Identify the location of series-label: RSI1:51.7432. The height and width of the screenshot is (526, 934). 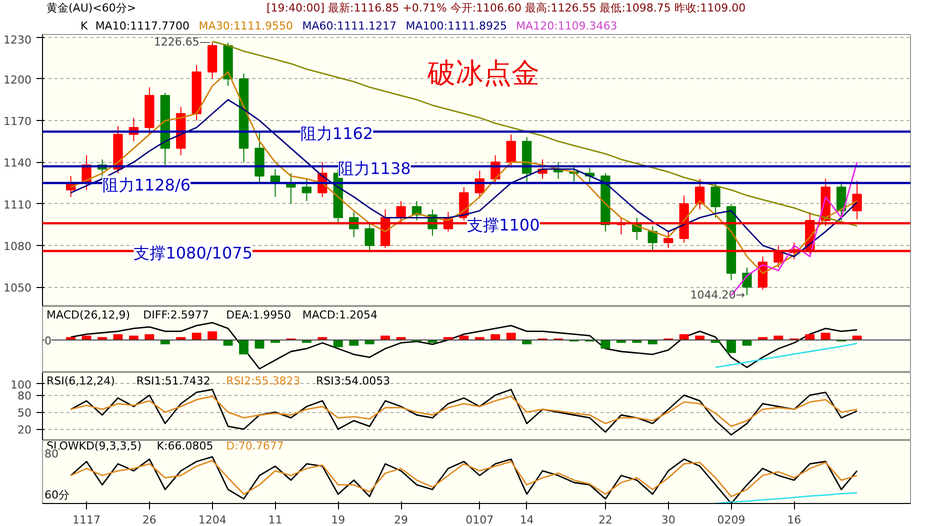
(173, 381).